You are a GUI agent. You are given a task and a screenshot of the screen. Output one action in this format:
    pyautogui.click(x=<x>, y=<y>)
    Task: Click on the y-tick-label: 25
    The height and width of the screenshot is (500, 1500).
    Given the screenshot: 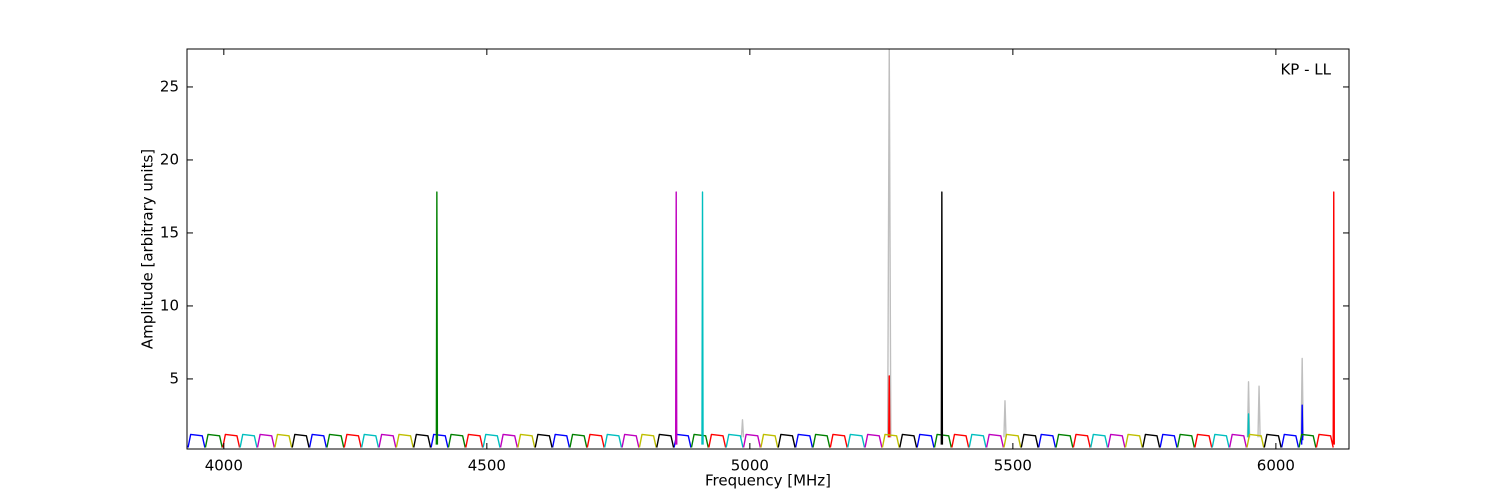 What is the action you would take?
    pyautogui.click(x=169, y=86)
    